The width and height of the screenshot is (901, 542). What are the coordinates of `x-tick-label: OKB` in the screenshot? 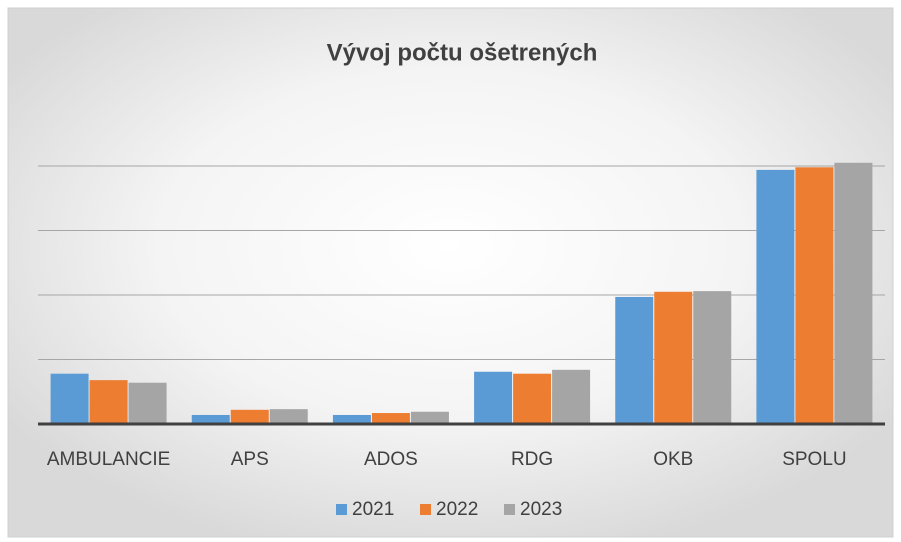 It's located at (673, 459).